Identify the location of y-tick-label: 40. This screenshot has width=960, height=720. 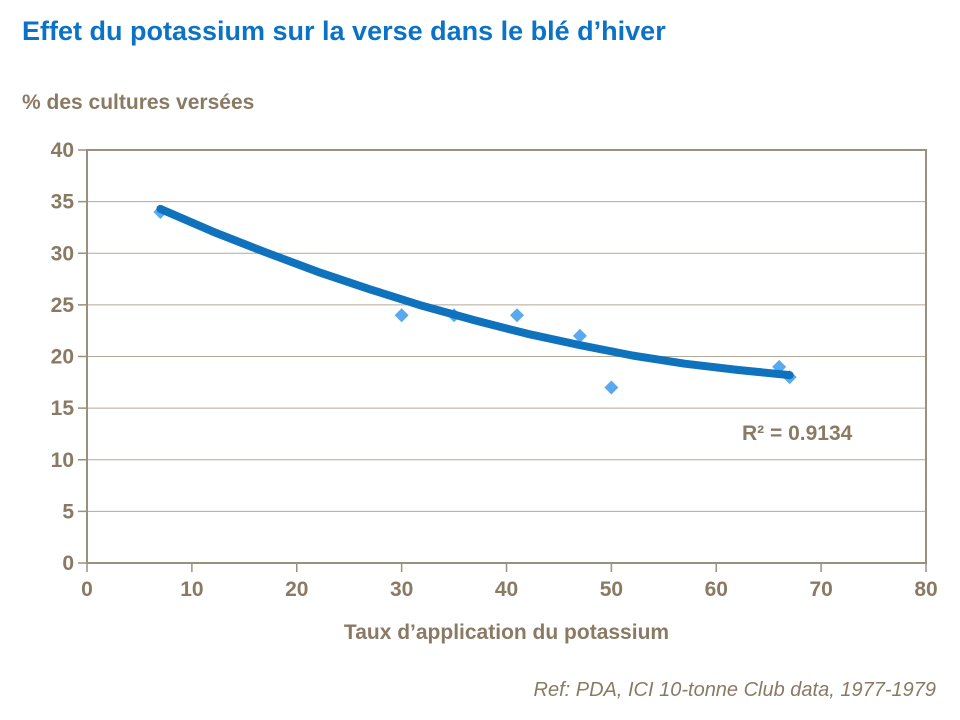
(62, 150).